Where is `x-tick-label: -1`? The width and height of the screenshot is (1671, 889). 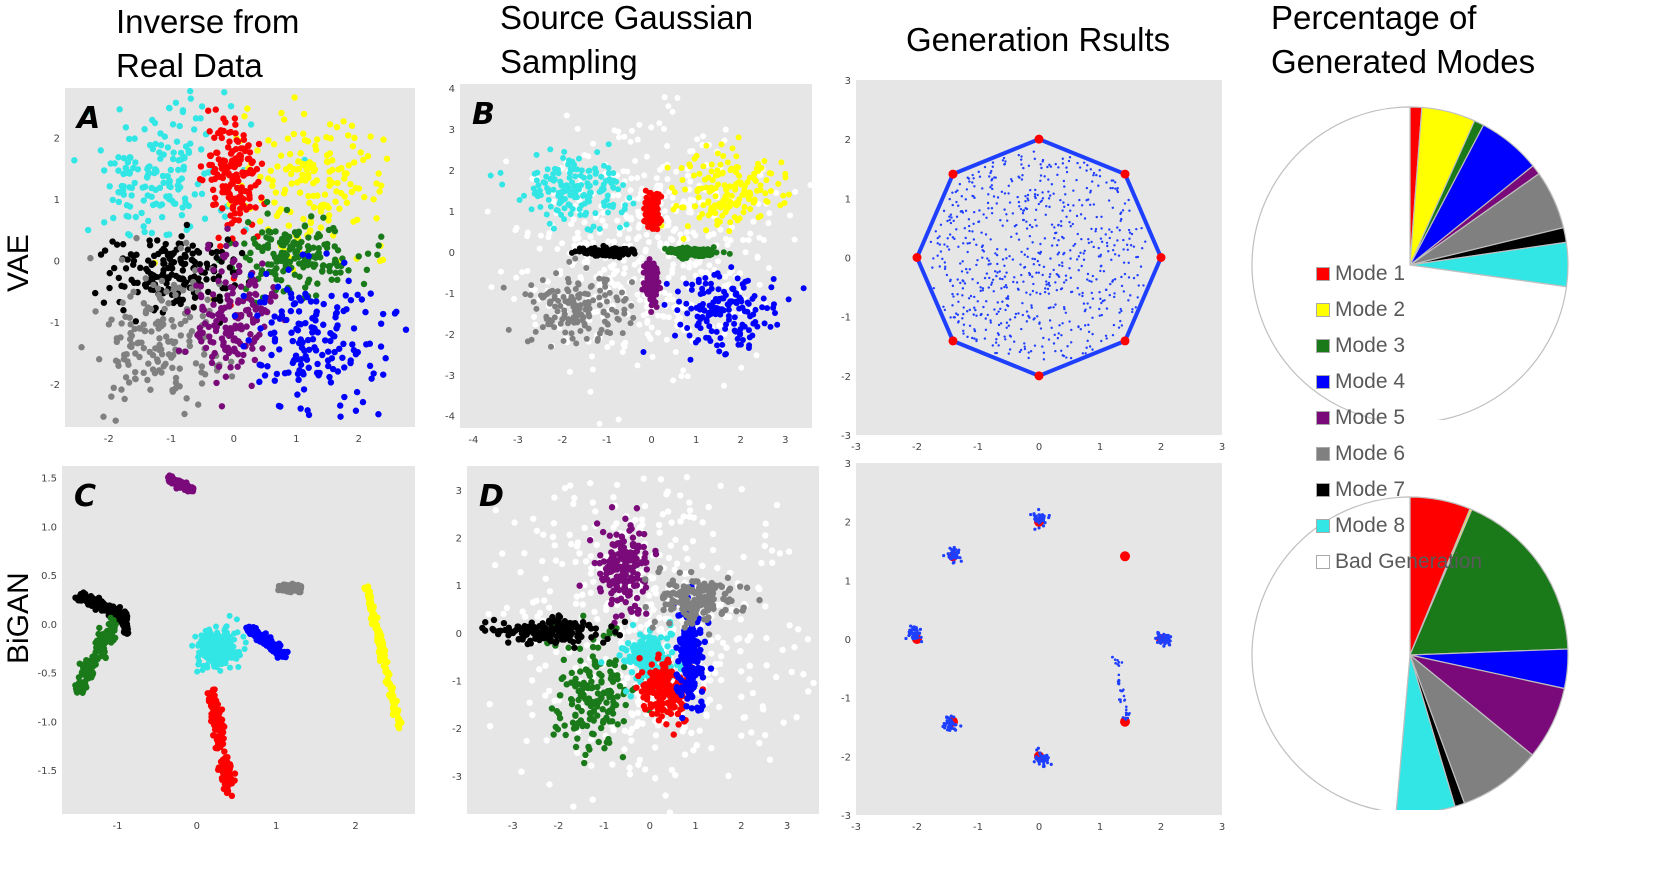
x-tick-label: -1 is located at coordinates (607, 440).